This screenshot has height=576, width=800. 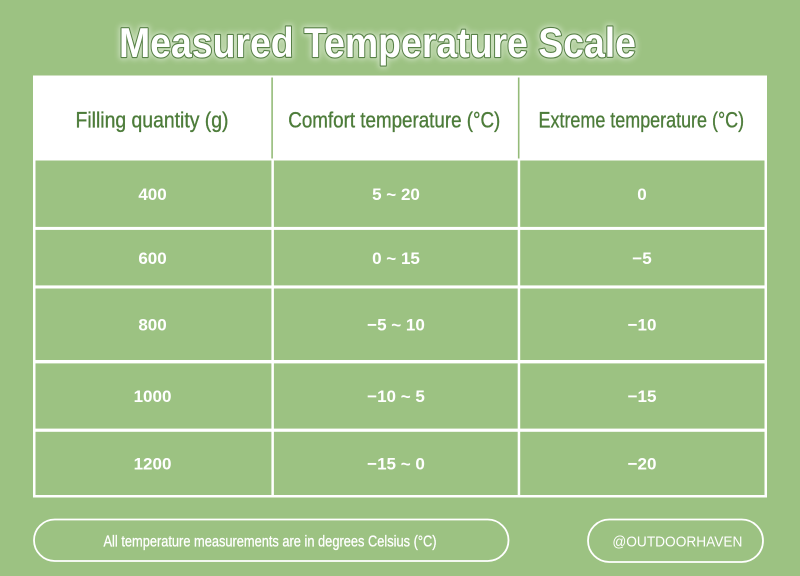 I want to click on svg-text: 600, so click(x=152, y=258).